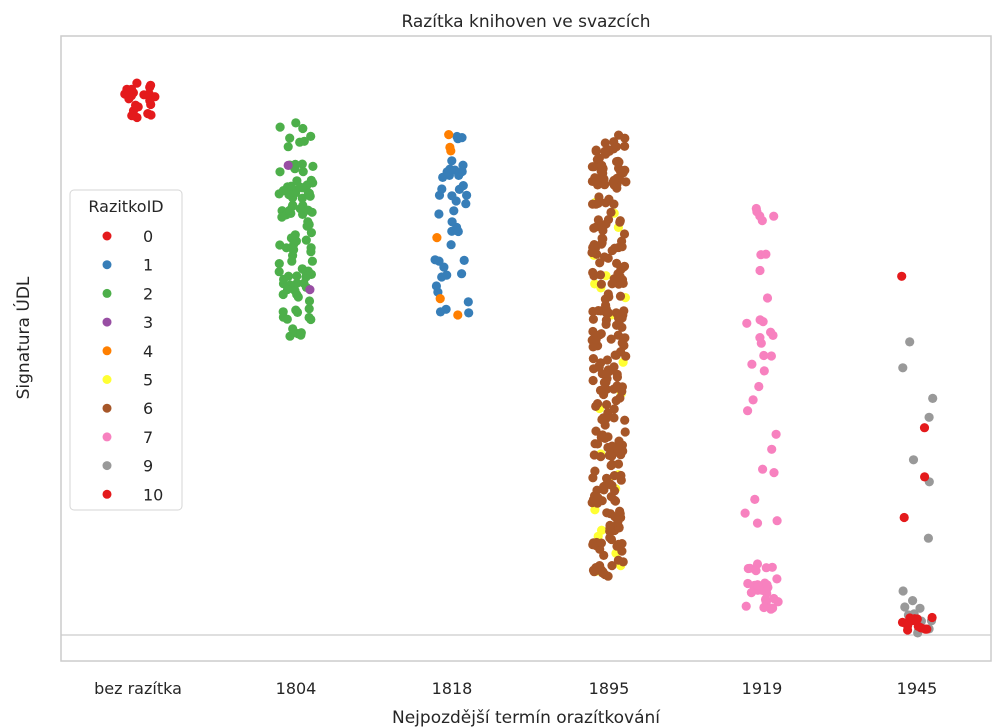 This screenshot has width=992, height=728. What do you see at coordinates (526, 718) in the screenshot?
I see `x-axis-label: Nejpozdější termín orazítkování` at bounding box center [526, 718].